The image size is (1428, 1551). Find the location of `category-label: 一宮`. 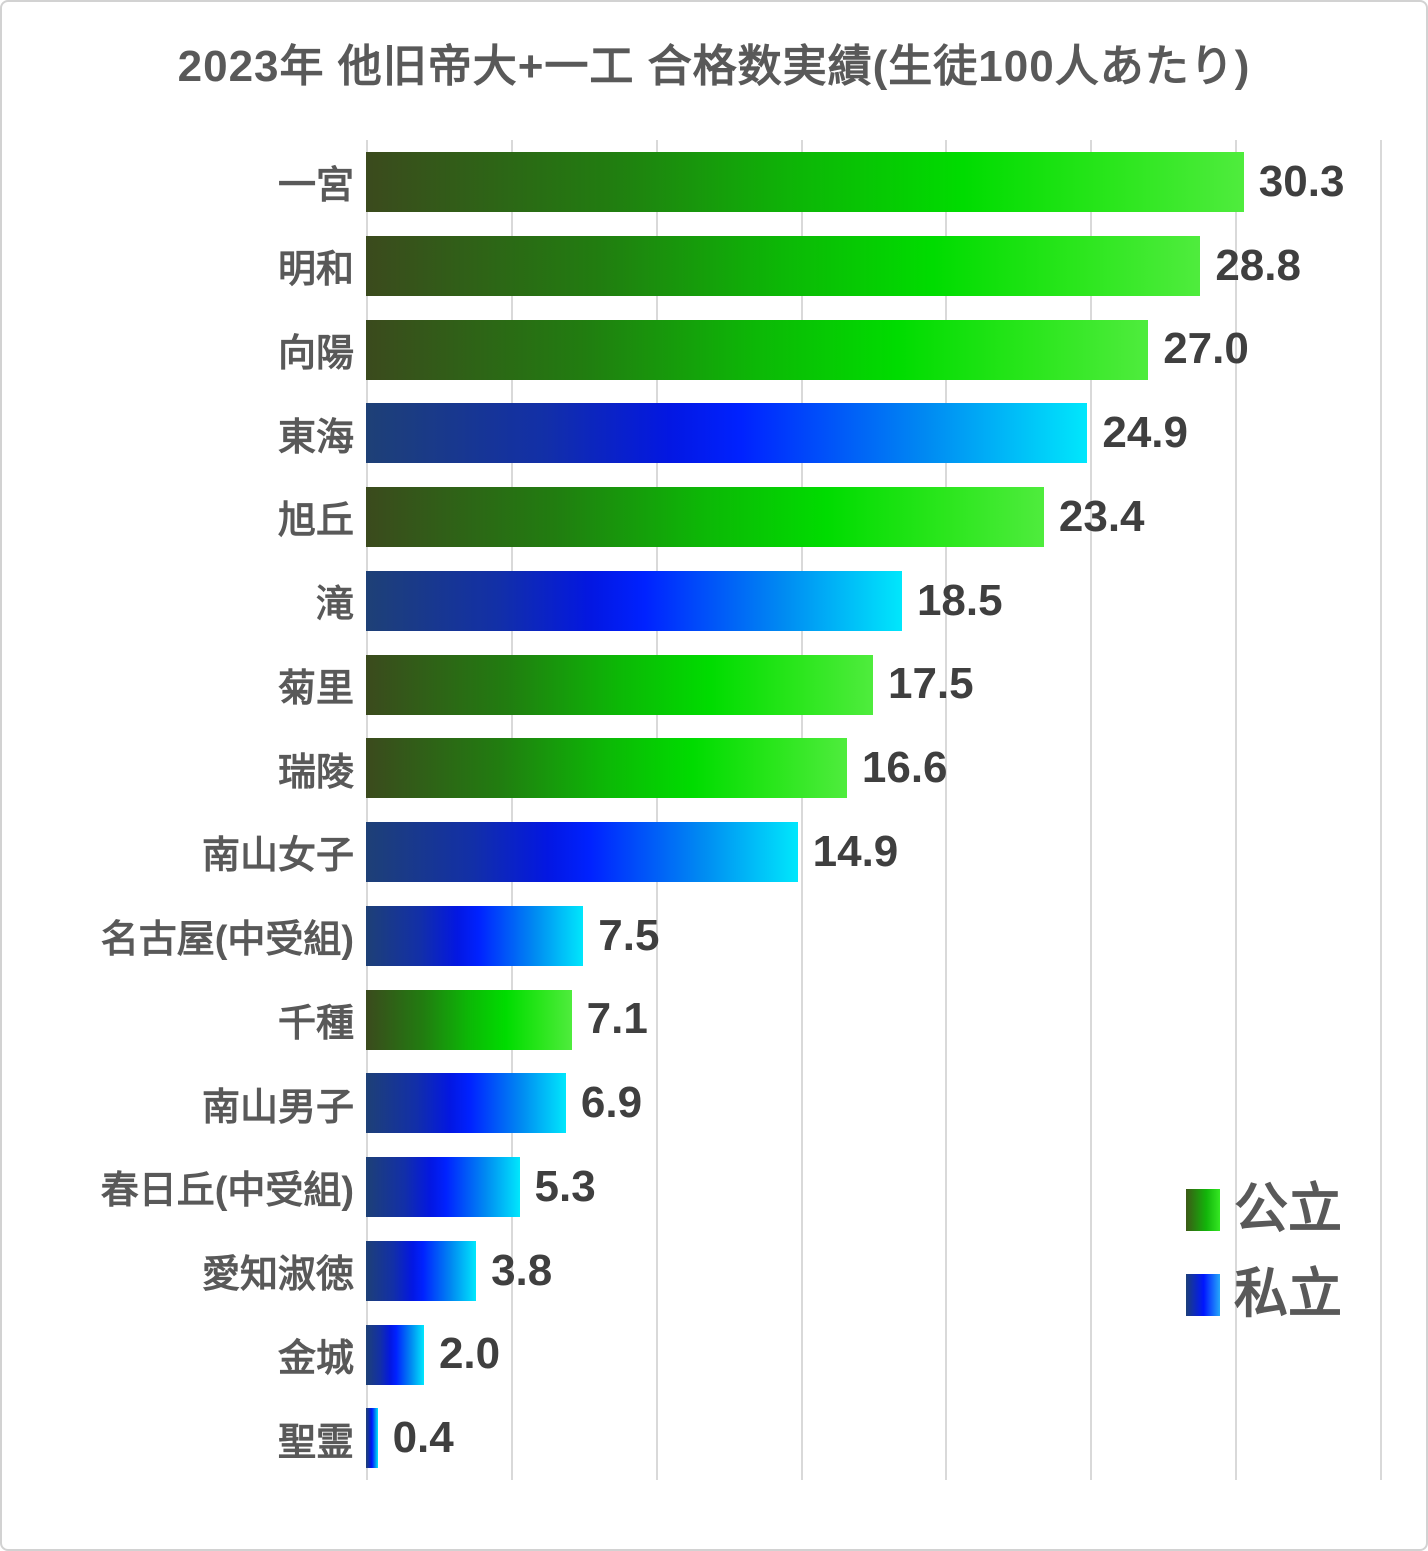

category-label: 一宮 is located at coordinates (315, 186).